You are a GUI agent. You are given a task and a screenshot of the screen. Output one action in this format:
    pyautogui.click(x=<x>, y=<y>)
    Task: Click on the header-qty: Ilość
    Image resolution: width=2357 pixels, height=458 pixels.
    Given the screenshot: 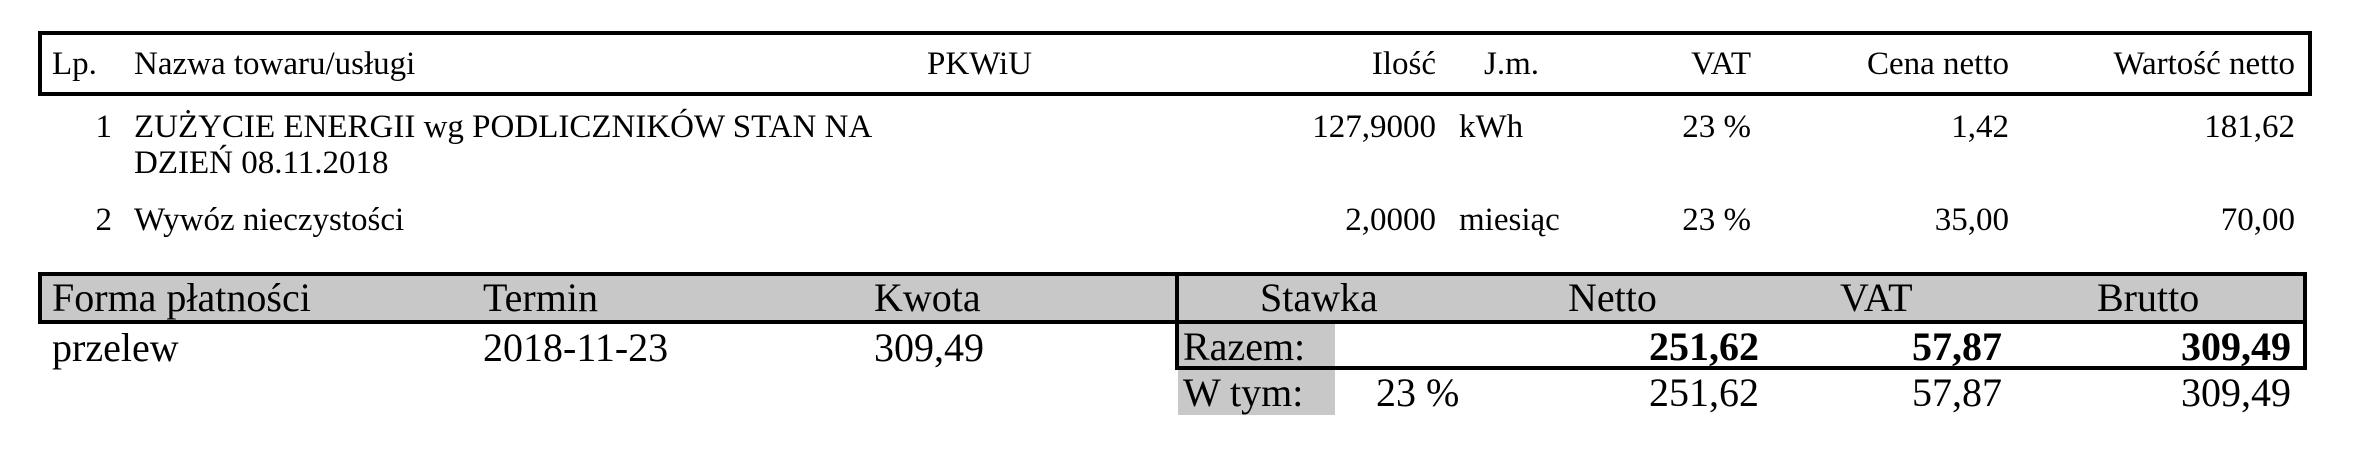 What is the action you would take?
    pyautogui.click(x=1403, y=64)
    